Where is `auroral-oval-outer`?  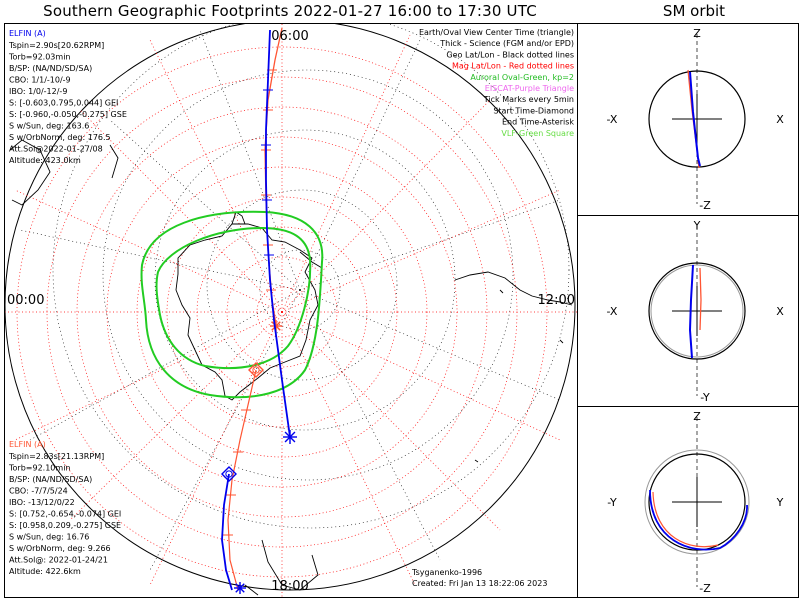
auroral-oval-outer is located at coordinates (232, 304).